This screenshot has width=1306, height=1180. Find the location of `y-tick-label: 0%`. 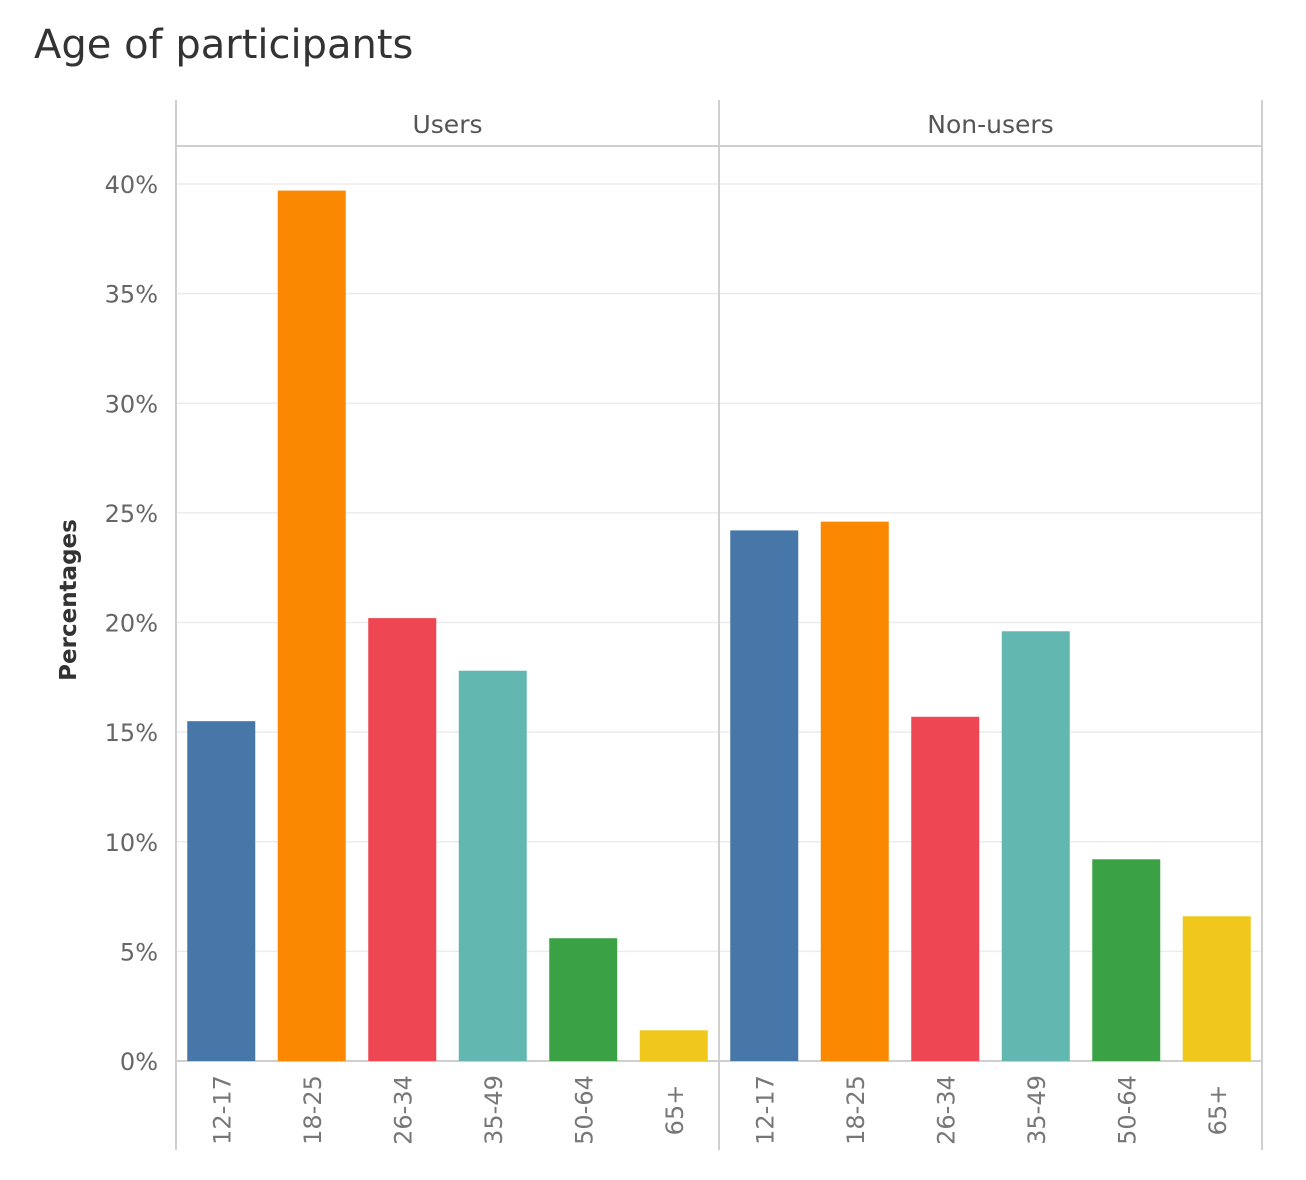

y-tick-label: 0% is located at coordinates (139, 1062).